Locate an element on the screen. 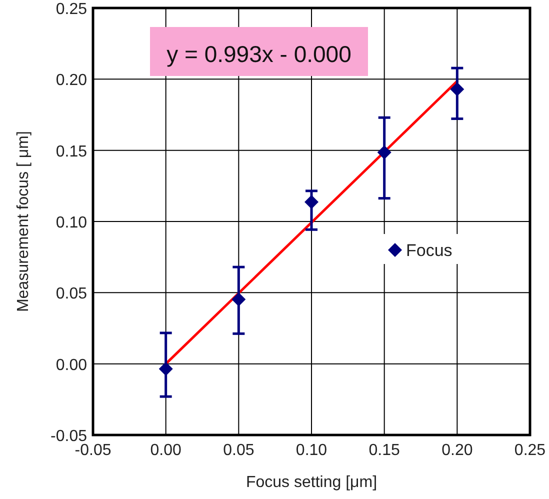 The width and height of the screenshot is (549, 499). annotation: y = 0.993x - 0.000 is located at coordinates (259, 54).